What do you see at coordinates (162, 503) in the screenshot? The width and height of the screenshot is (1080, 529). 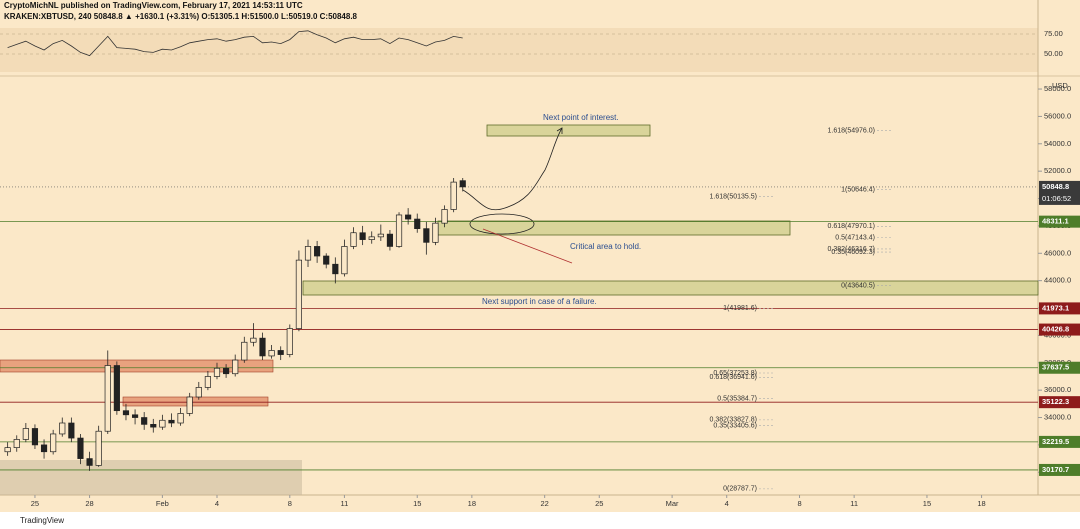 I see `x-tick-label: Feb` at bounding box center [162, 503].